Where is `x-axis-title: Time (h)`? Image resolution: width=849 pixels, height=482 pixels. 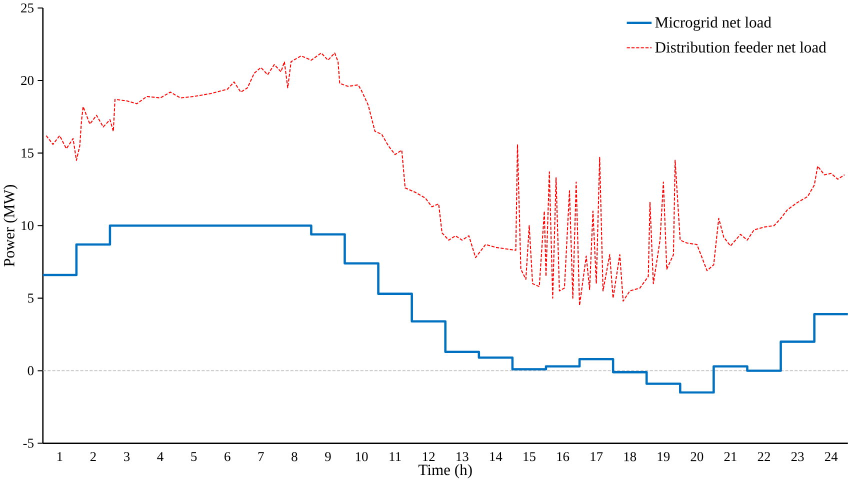
x-axis-title: Time (h) is located at coordinates (445, 471).